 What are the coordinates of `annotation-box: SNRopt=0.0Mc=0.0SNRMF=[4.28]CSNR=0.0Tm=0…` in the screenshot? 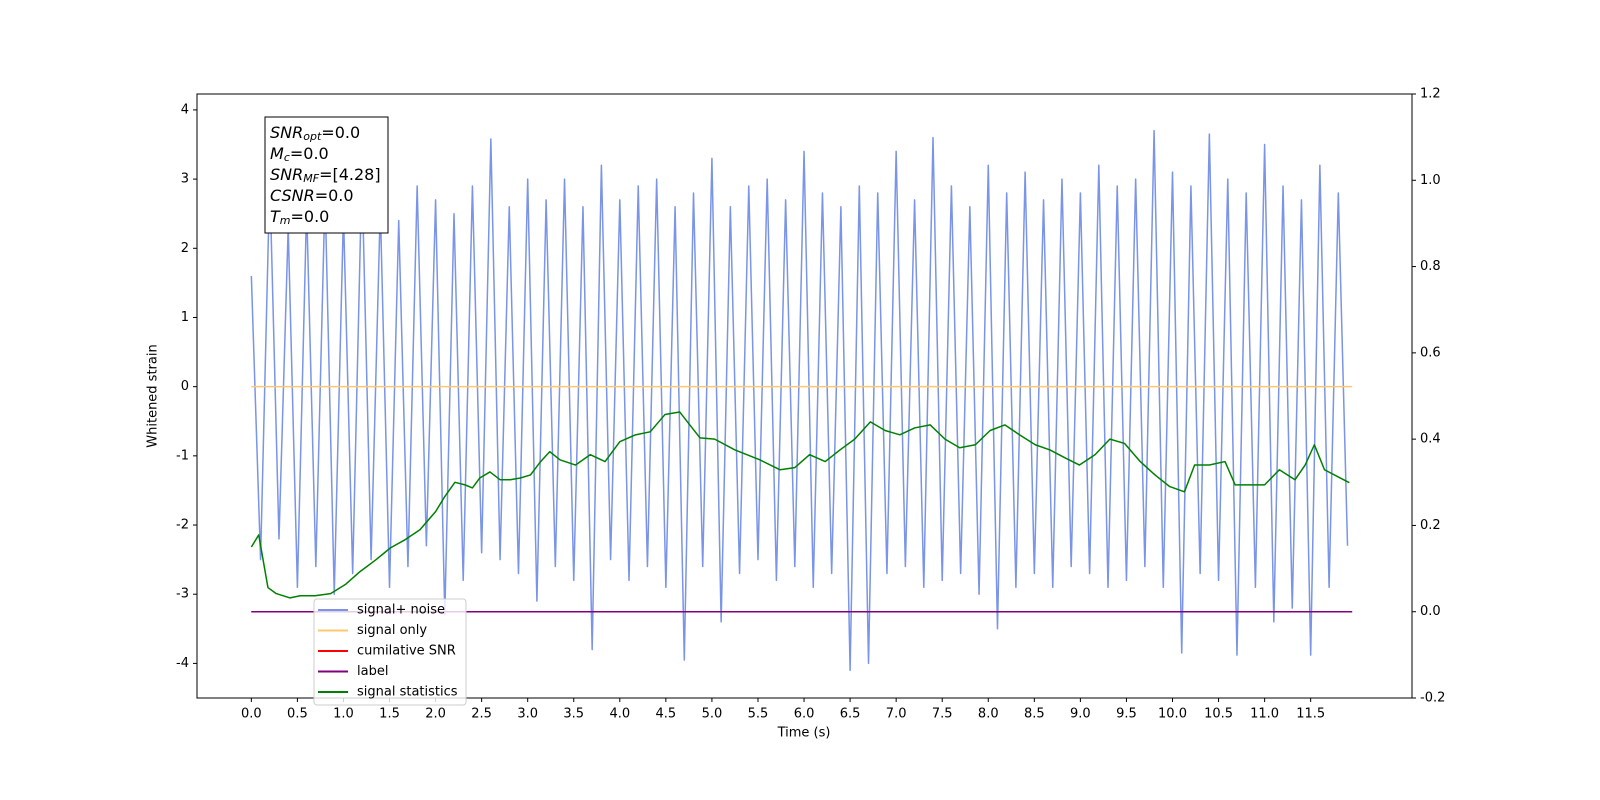 It's located at (326, 175).